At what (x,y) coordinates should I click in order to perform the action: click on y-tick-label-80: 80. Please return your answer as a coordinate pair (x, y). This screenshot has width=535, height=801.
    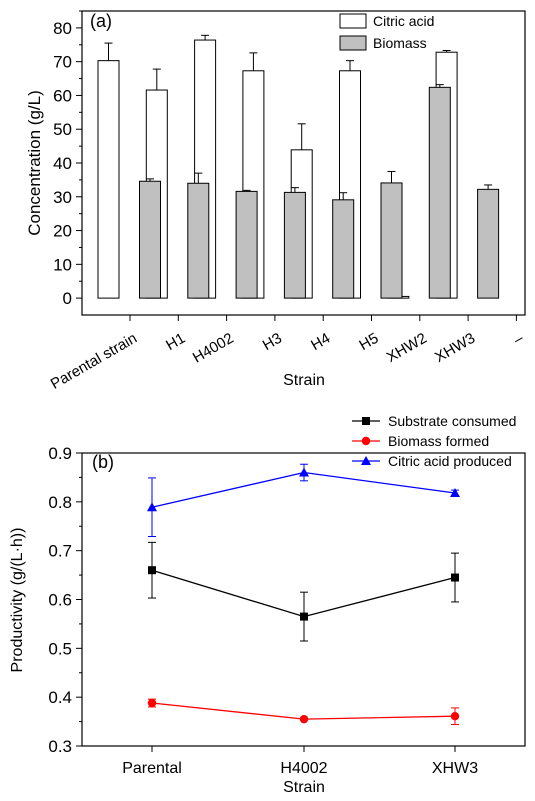
    Looking at the image, I should click on (62, 28).